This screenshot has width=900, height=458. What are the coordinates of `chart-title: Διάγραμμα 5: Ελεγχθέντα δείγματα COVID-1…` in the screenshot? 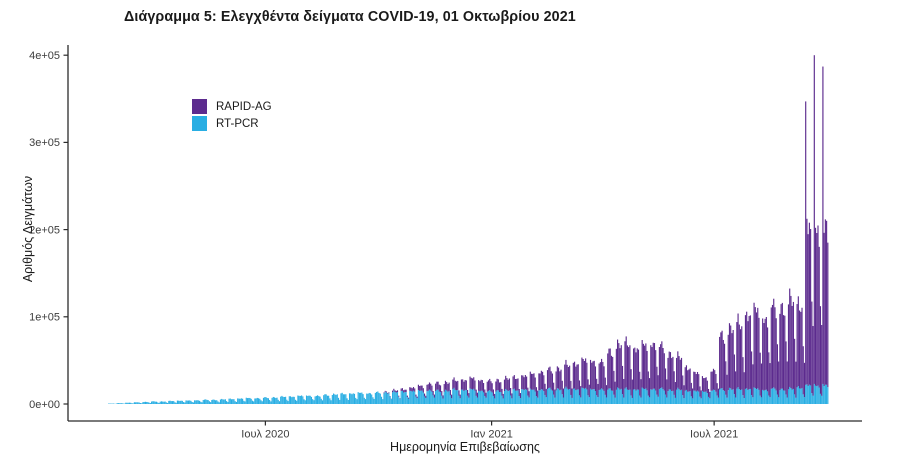 It's located at (350, 17).